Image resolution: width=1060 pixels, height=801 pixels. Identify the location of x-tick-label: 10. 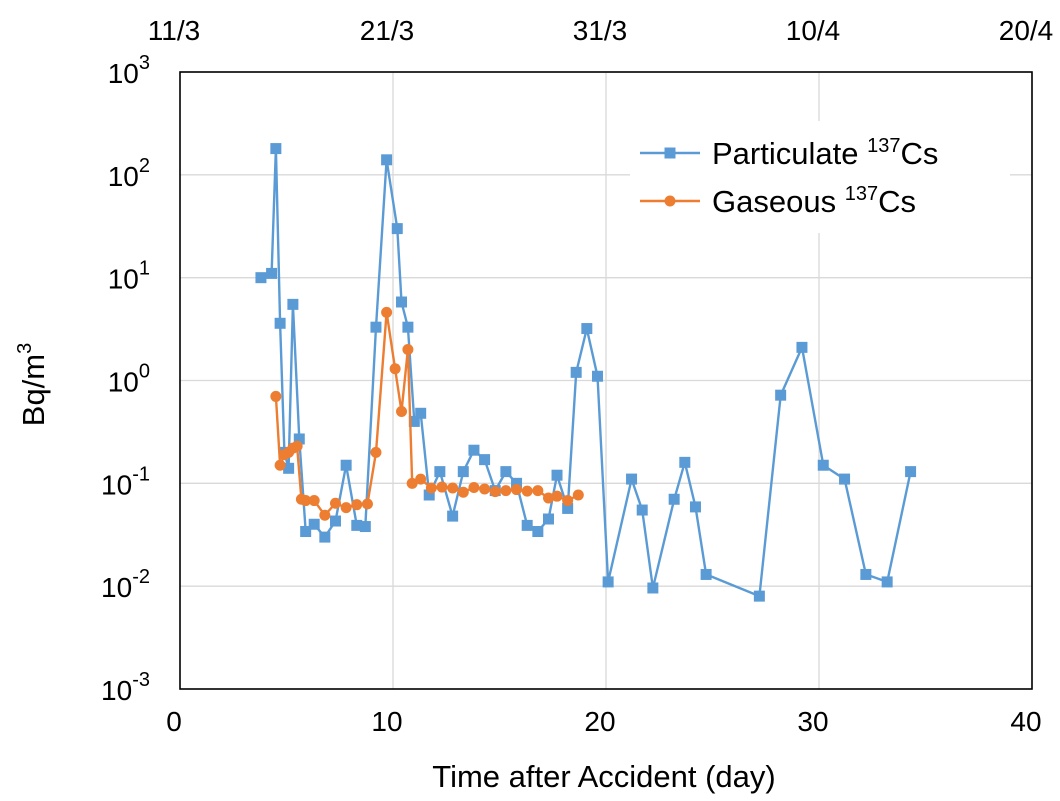
(386, 721).